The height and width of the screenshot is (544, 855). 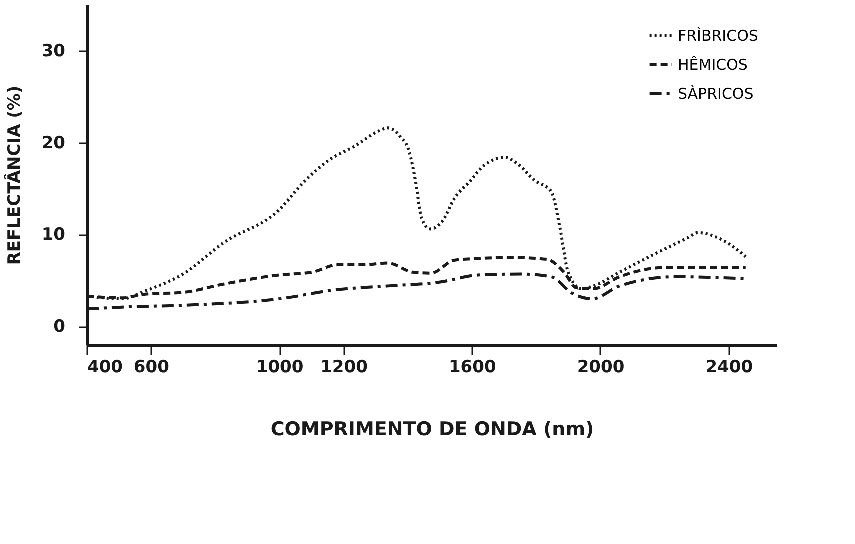 What do you see at coordinates (344, 368) in the screenshot?
I see `x-tick-label: 1200` at bounding box center [344, 368].